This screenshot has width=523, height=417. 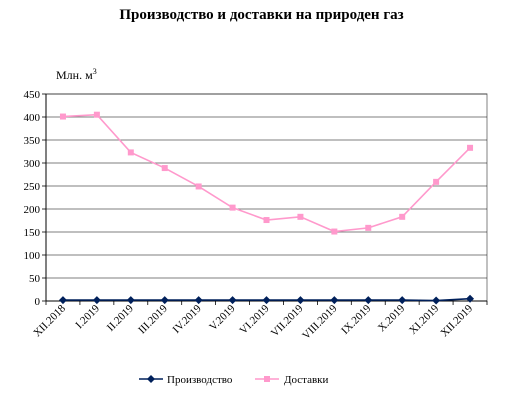 What do you see at coordinates (35, 279) in the screenshot?
I see `y-tick-label: 50` at bounding box center [35, 279].